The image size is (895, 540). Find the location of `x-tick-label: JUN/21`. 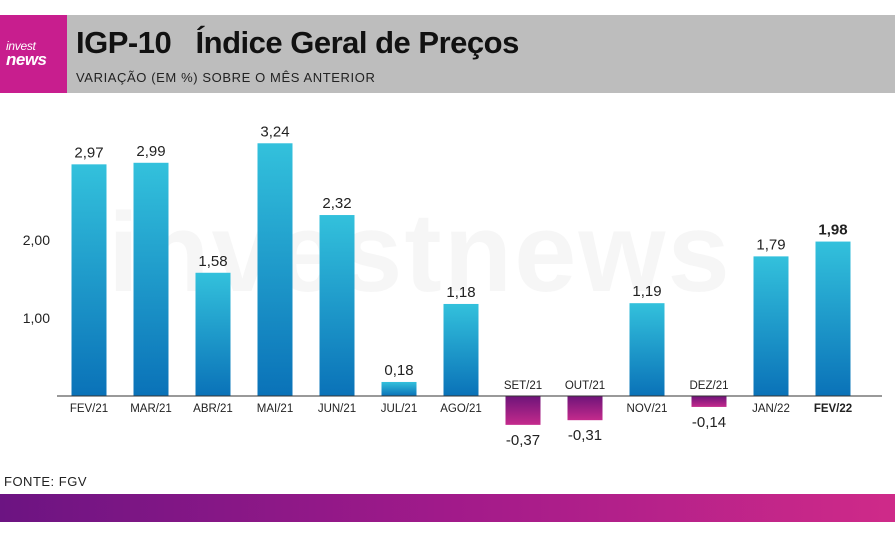

x-tick-label: JUN/21 is located at coordinates (337, 409).